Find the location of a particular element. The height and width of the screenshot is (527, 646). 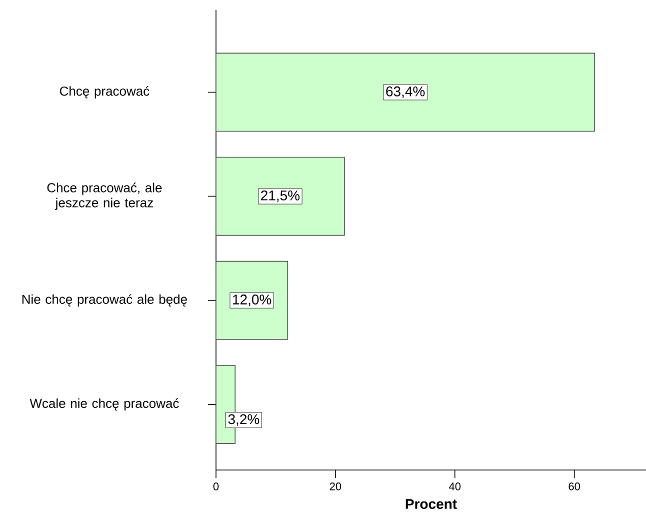

data-label: 12,0% is located at coordinates (252, 300).